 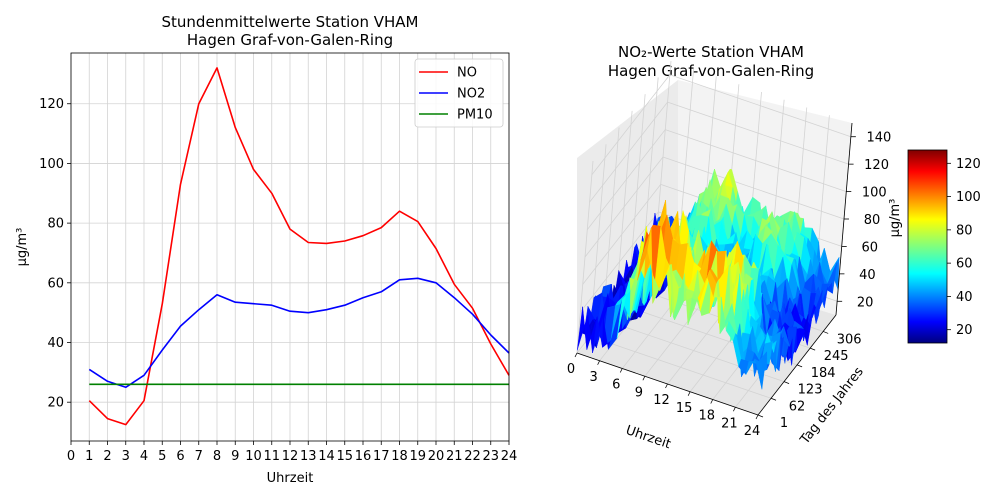 What do you see at coordinates (895, 218) in the screenshot?
I see `surface-z-axis-label: µg/m³` at bounding box center [895, 218].